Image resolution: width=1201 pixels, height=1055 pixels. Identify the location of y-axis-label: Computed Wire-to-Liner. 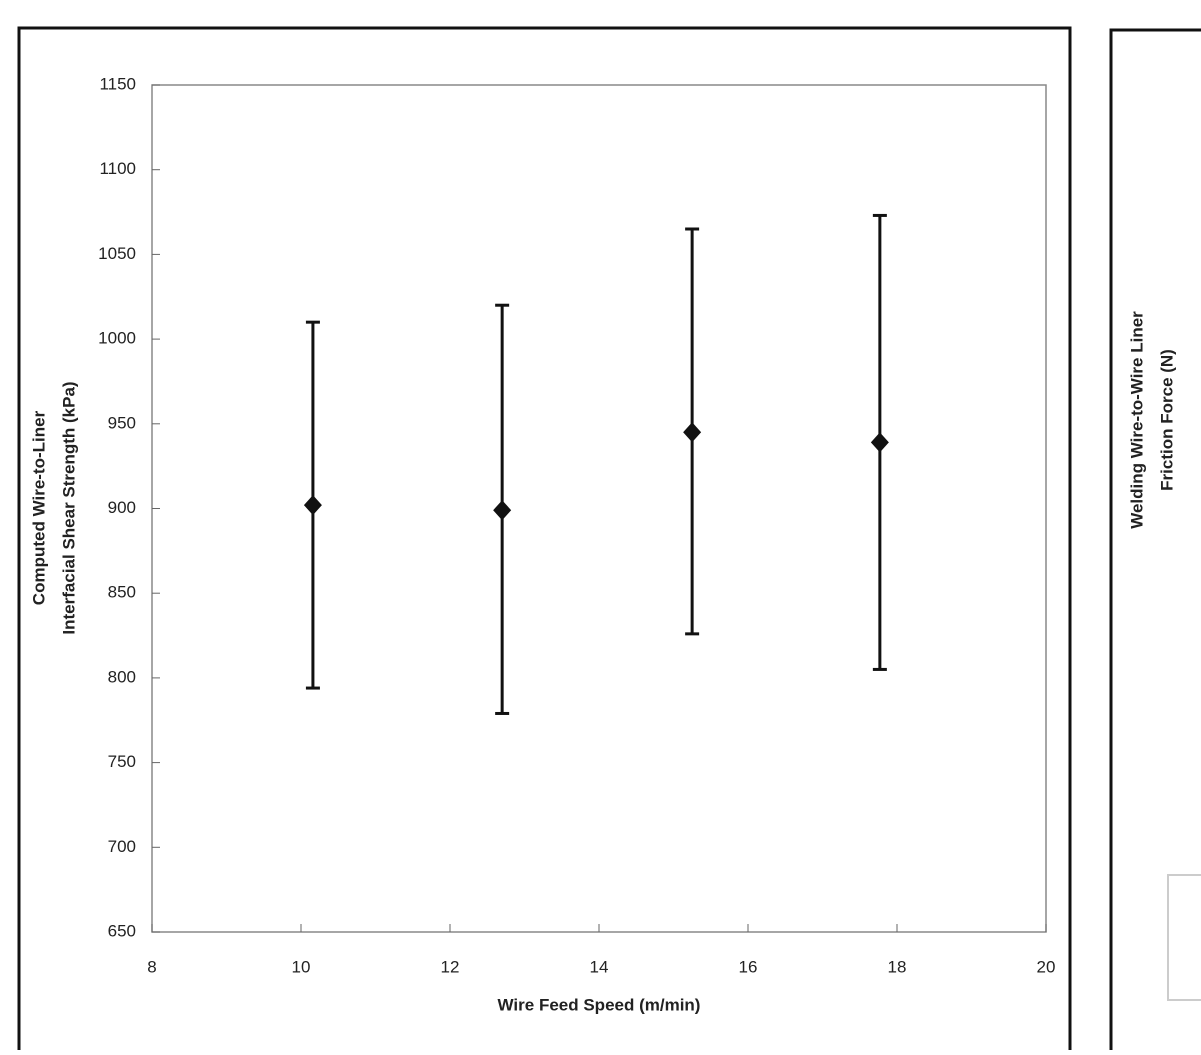
(38, 507).